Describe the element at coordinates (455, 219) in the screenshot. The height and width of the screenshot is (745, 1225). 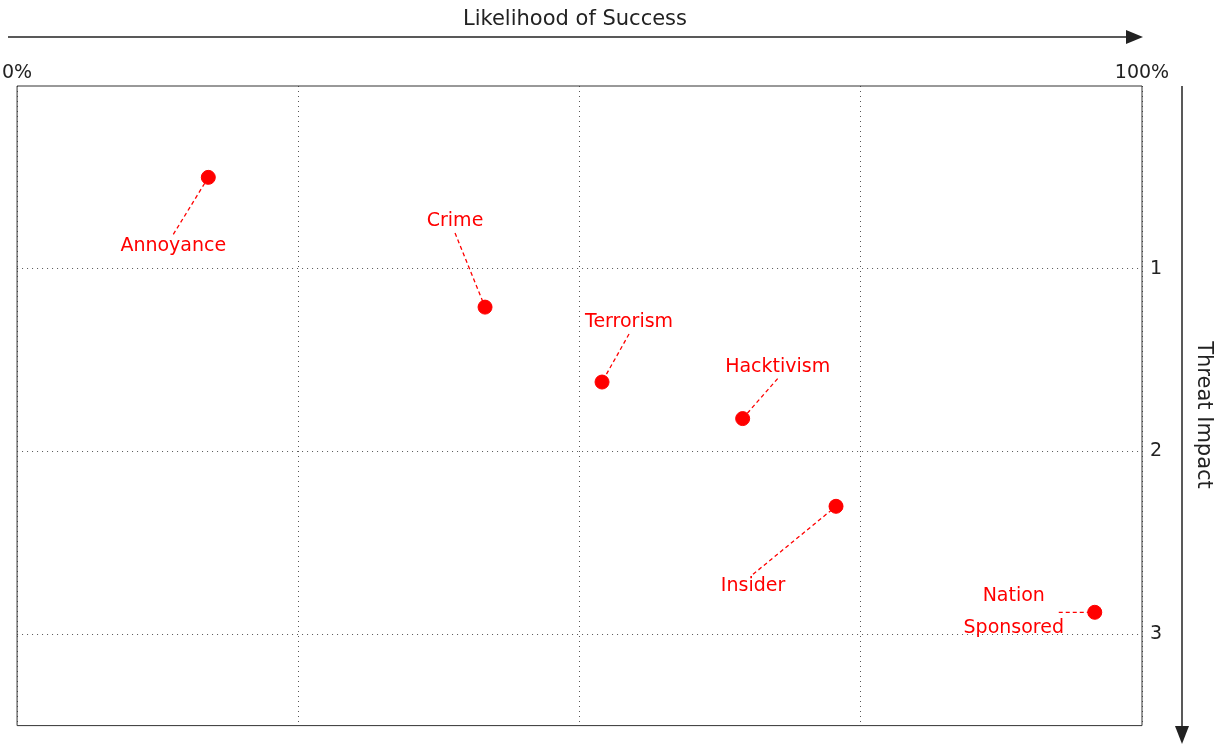
I see `annotation: Crime` at that location.